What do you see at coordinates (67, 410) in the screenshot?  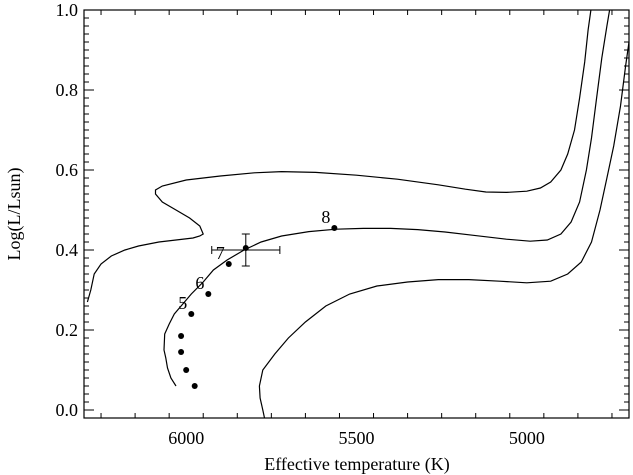 I see `y-tick-label: 0.0` at bounding box center [67, 410].